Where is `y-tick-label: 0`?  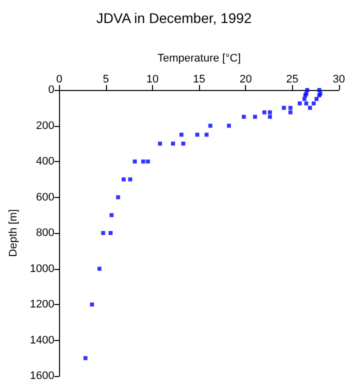
y-tick-label: 0 is located at coordinates (51, 90).